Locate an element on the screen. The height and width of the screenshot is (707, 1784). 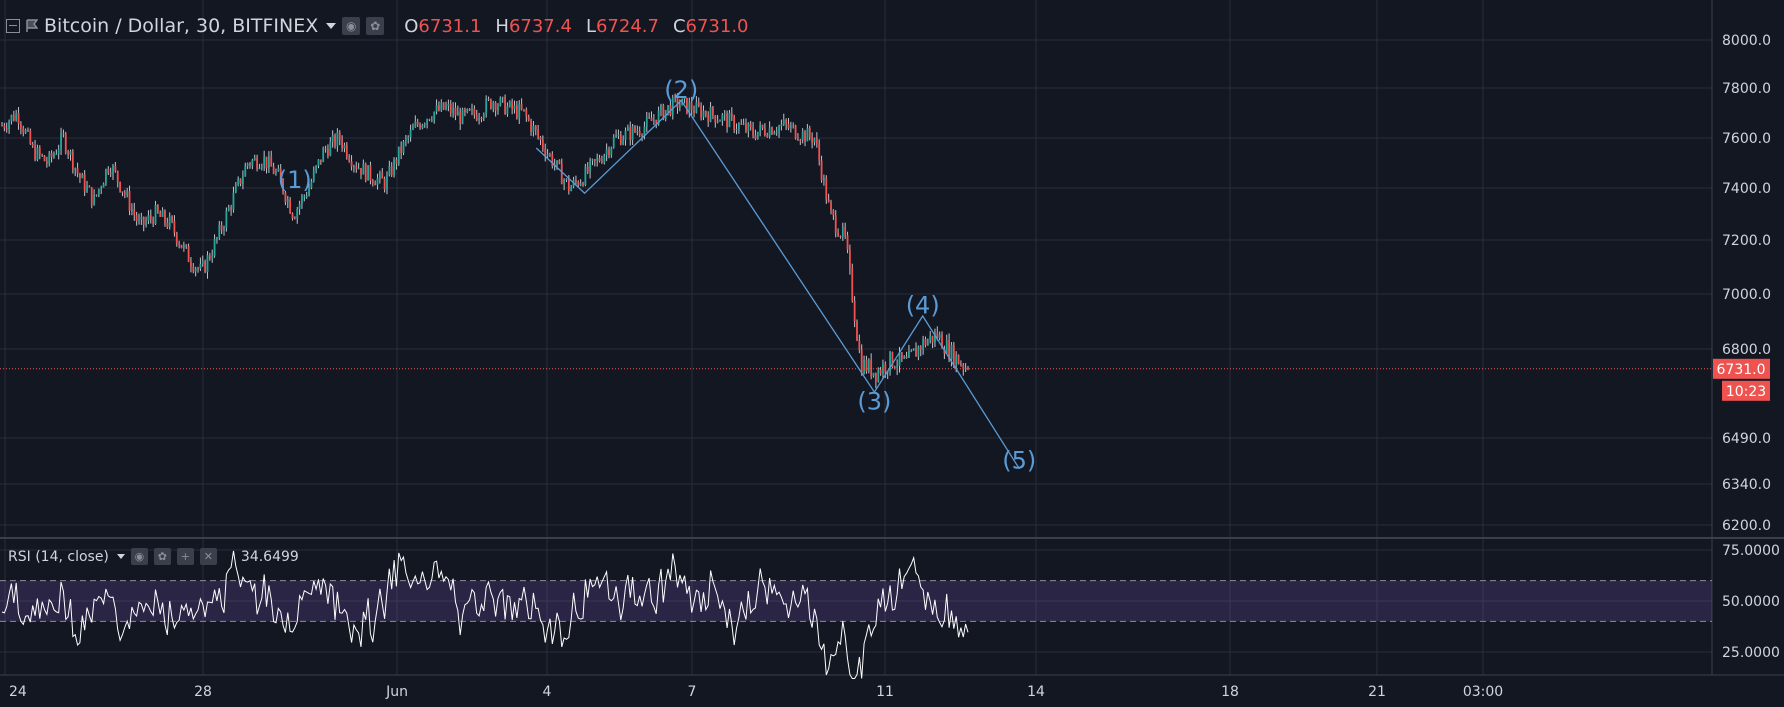
wave-label: (3) is located at coordinates (874, 401).